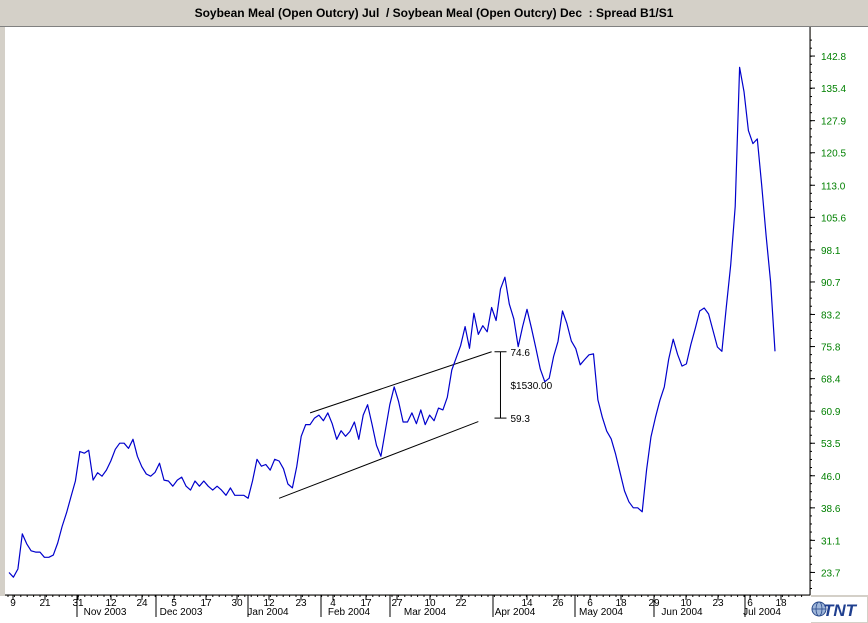  I want to click on y-tick-label: 135.4, so click(833, 89).